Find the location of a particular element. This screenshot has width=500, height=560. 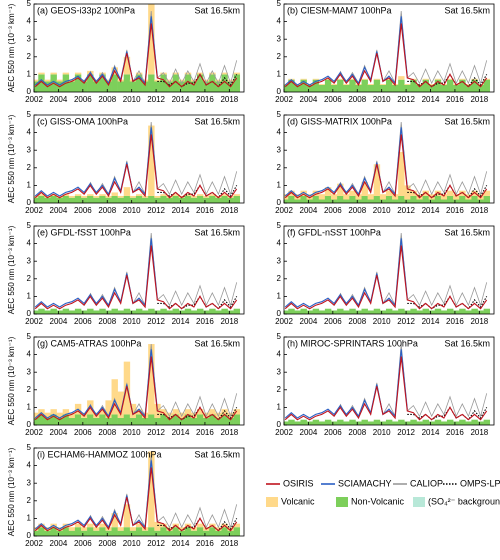

x-tick-label: 2006 is located at coordinates (83, 99).